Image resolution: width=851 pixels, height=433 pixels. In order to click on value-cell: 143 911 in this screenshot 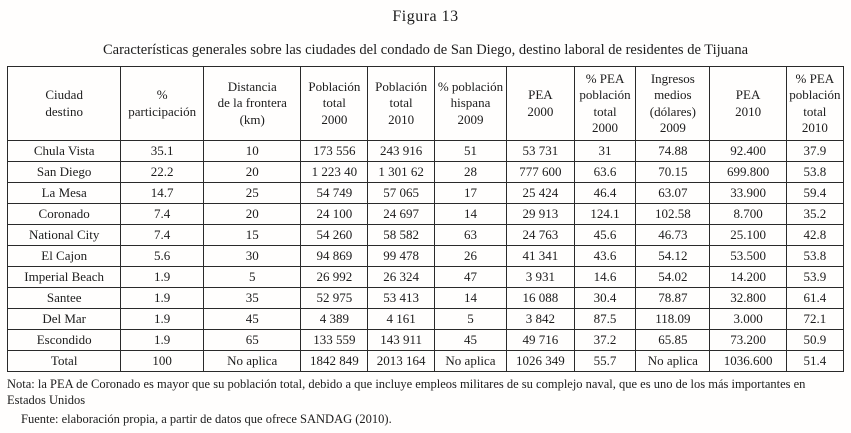, I will do `click(401, 340)`.